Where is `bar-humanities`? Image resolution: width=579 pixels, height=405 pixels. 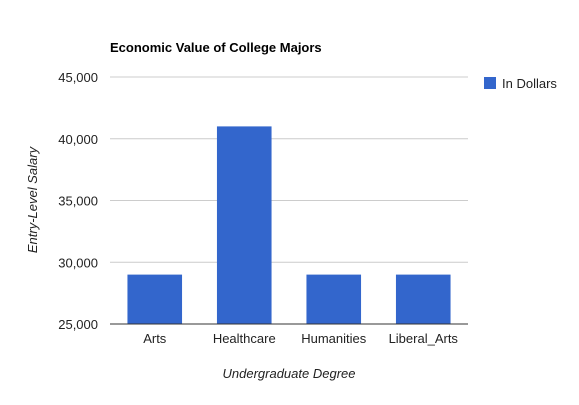 bar-humanities is located at coordinates (334, 299).